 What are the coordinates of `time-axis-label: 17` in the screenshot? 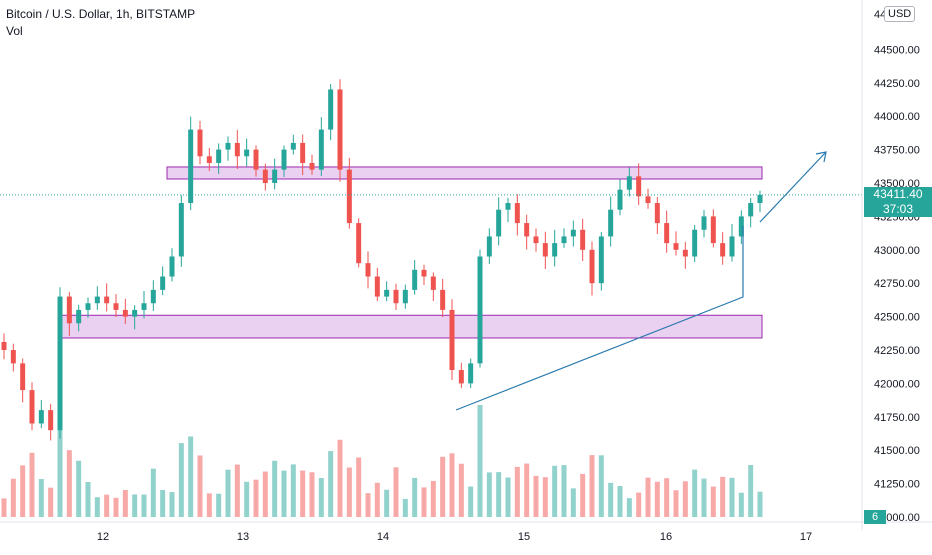 It's located at (806, 537).